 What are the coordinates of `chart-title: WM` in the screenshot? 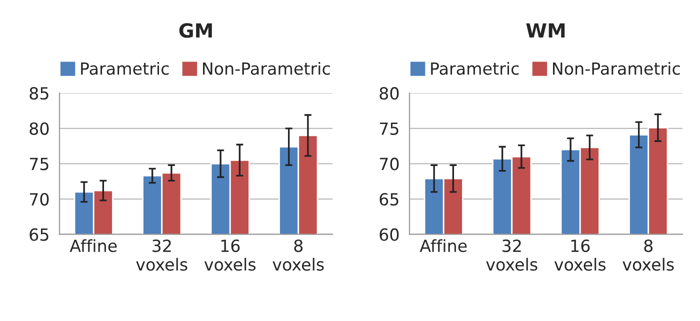 It's located at (545, 30).